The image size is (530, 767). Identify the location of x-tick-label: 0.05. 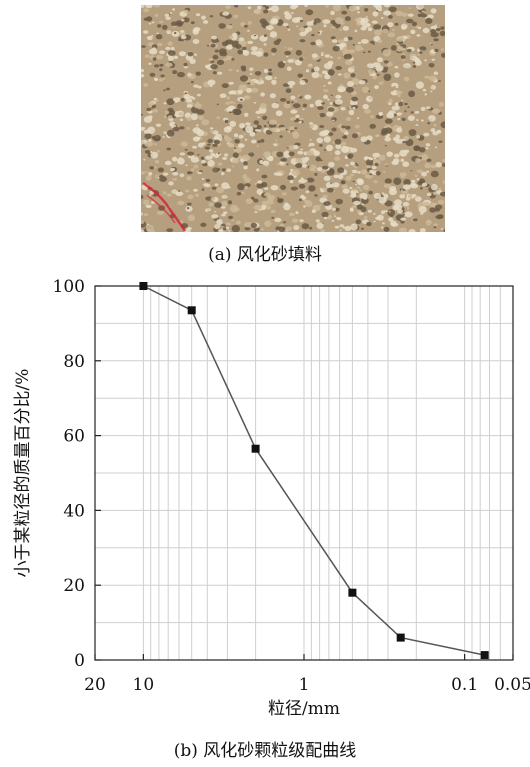
(512, 685).